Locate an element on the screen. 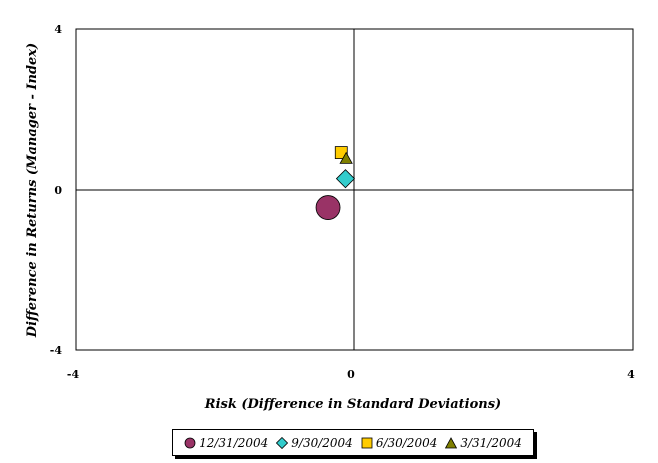 This screenshot has width=658, height=463. legend-label: 3/31/2004 is located at coordinates (491, 442).